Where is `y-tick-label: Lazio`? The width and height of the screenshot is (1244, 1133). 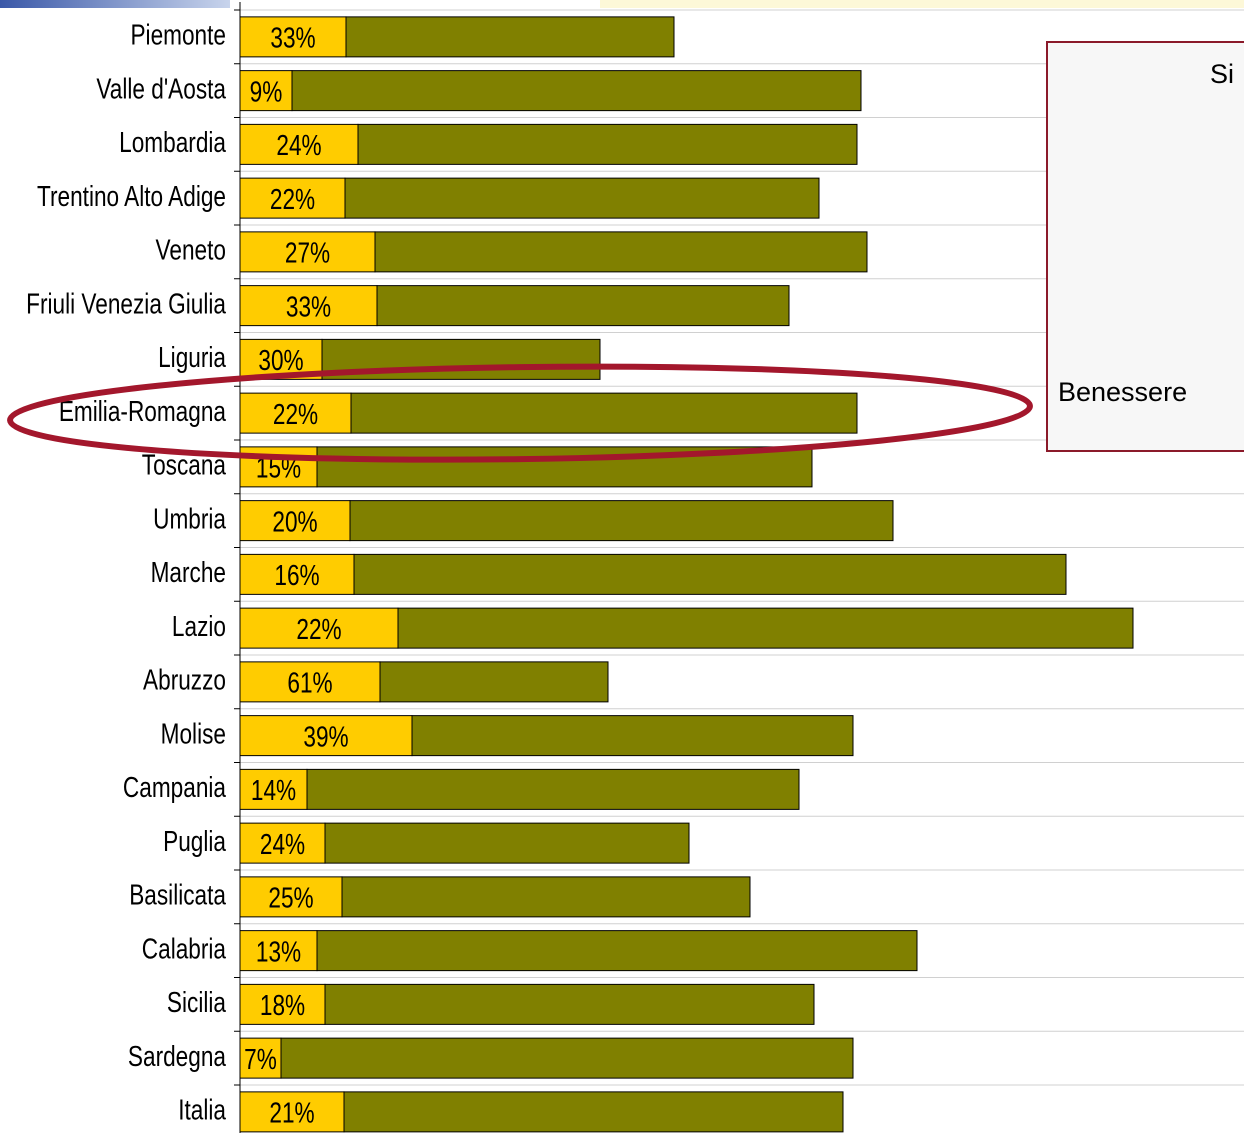
y-tick-label: Lazio is located at coordinates (199, 625).